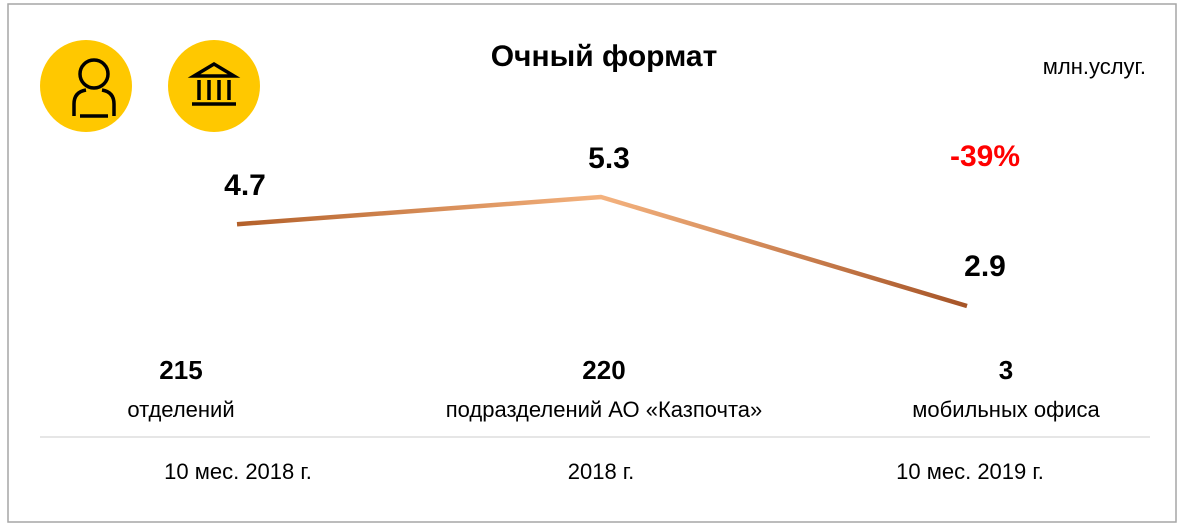 This screenshot has width=1184, height=530. What do you see at coordinates (1006, 370) in the screenshot?
I see `count-value: 3` at bounding box center [1006, 370].